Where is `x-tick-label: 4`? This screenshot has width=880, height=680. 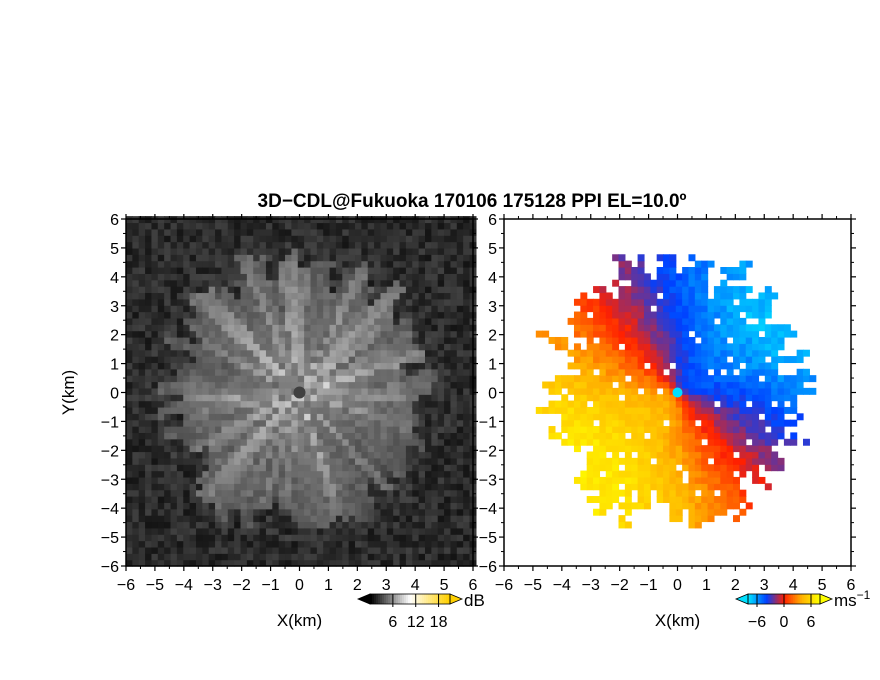
x-tick-label: 4 is located at coordinates (415, 585).